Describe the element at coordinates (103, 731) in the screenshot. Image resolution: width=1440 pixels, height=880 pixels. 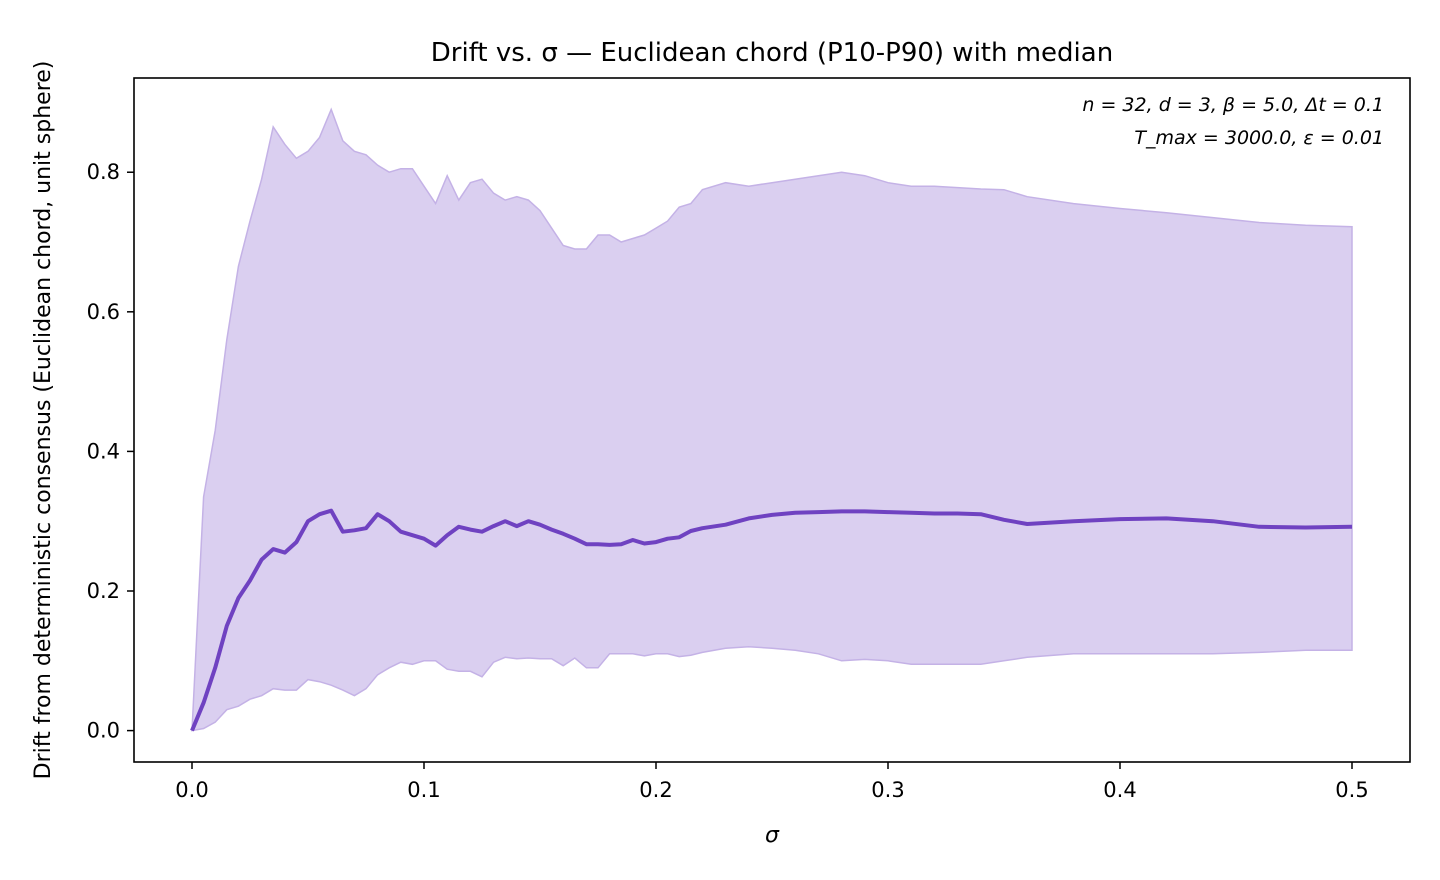
I see `y-tick-label: 0.0` at that location.